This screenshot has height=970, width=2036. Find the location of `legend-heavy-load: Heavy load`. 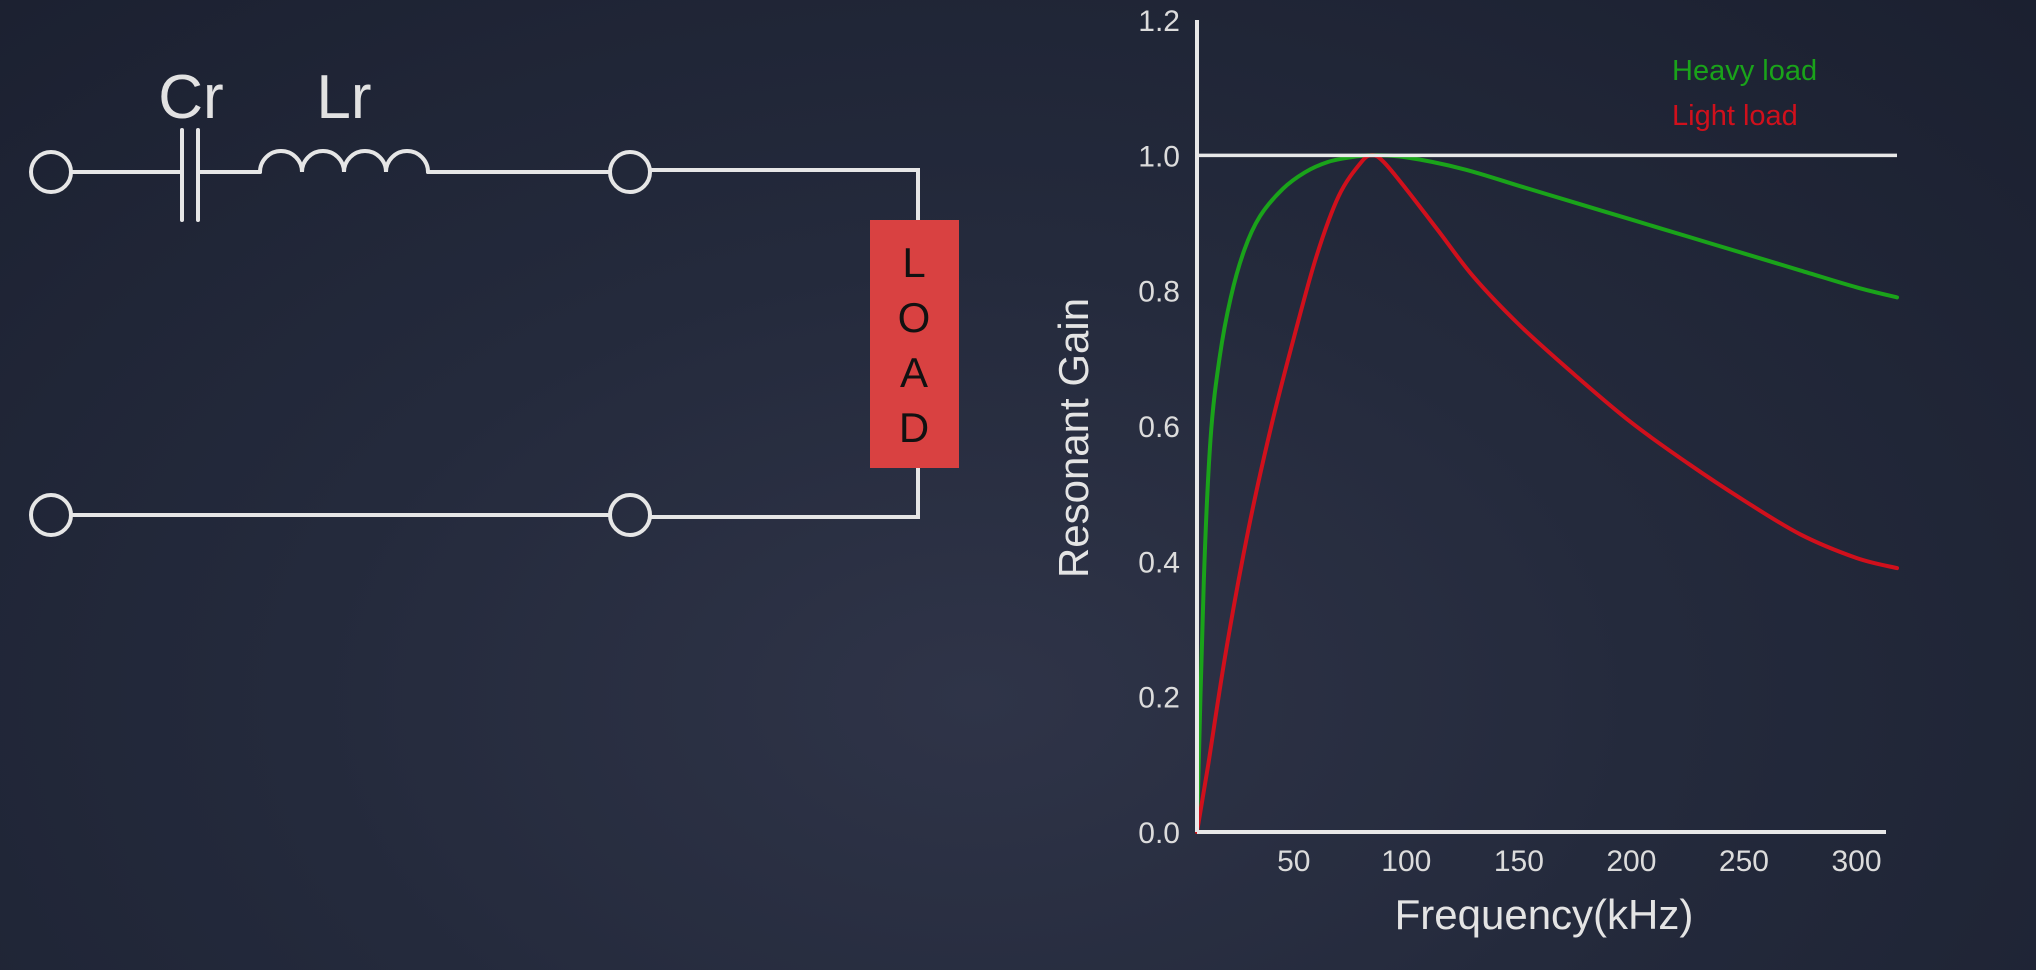

legend-heavy-load: Heavy load is located at coordinates (1744, 71).